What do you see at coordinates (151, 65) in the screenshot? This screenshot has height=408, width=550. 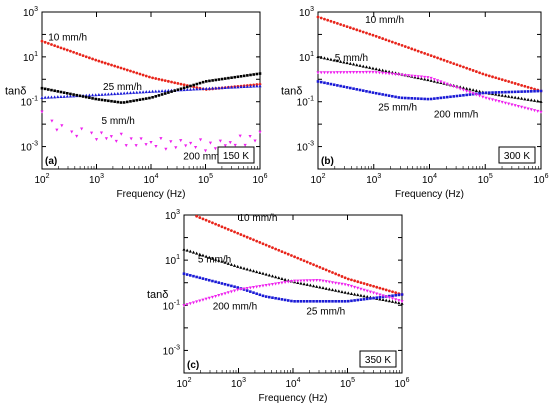 I see `series-10-mm-h` at bounding box center [151, 65].